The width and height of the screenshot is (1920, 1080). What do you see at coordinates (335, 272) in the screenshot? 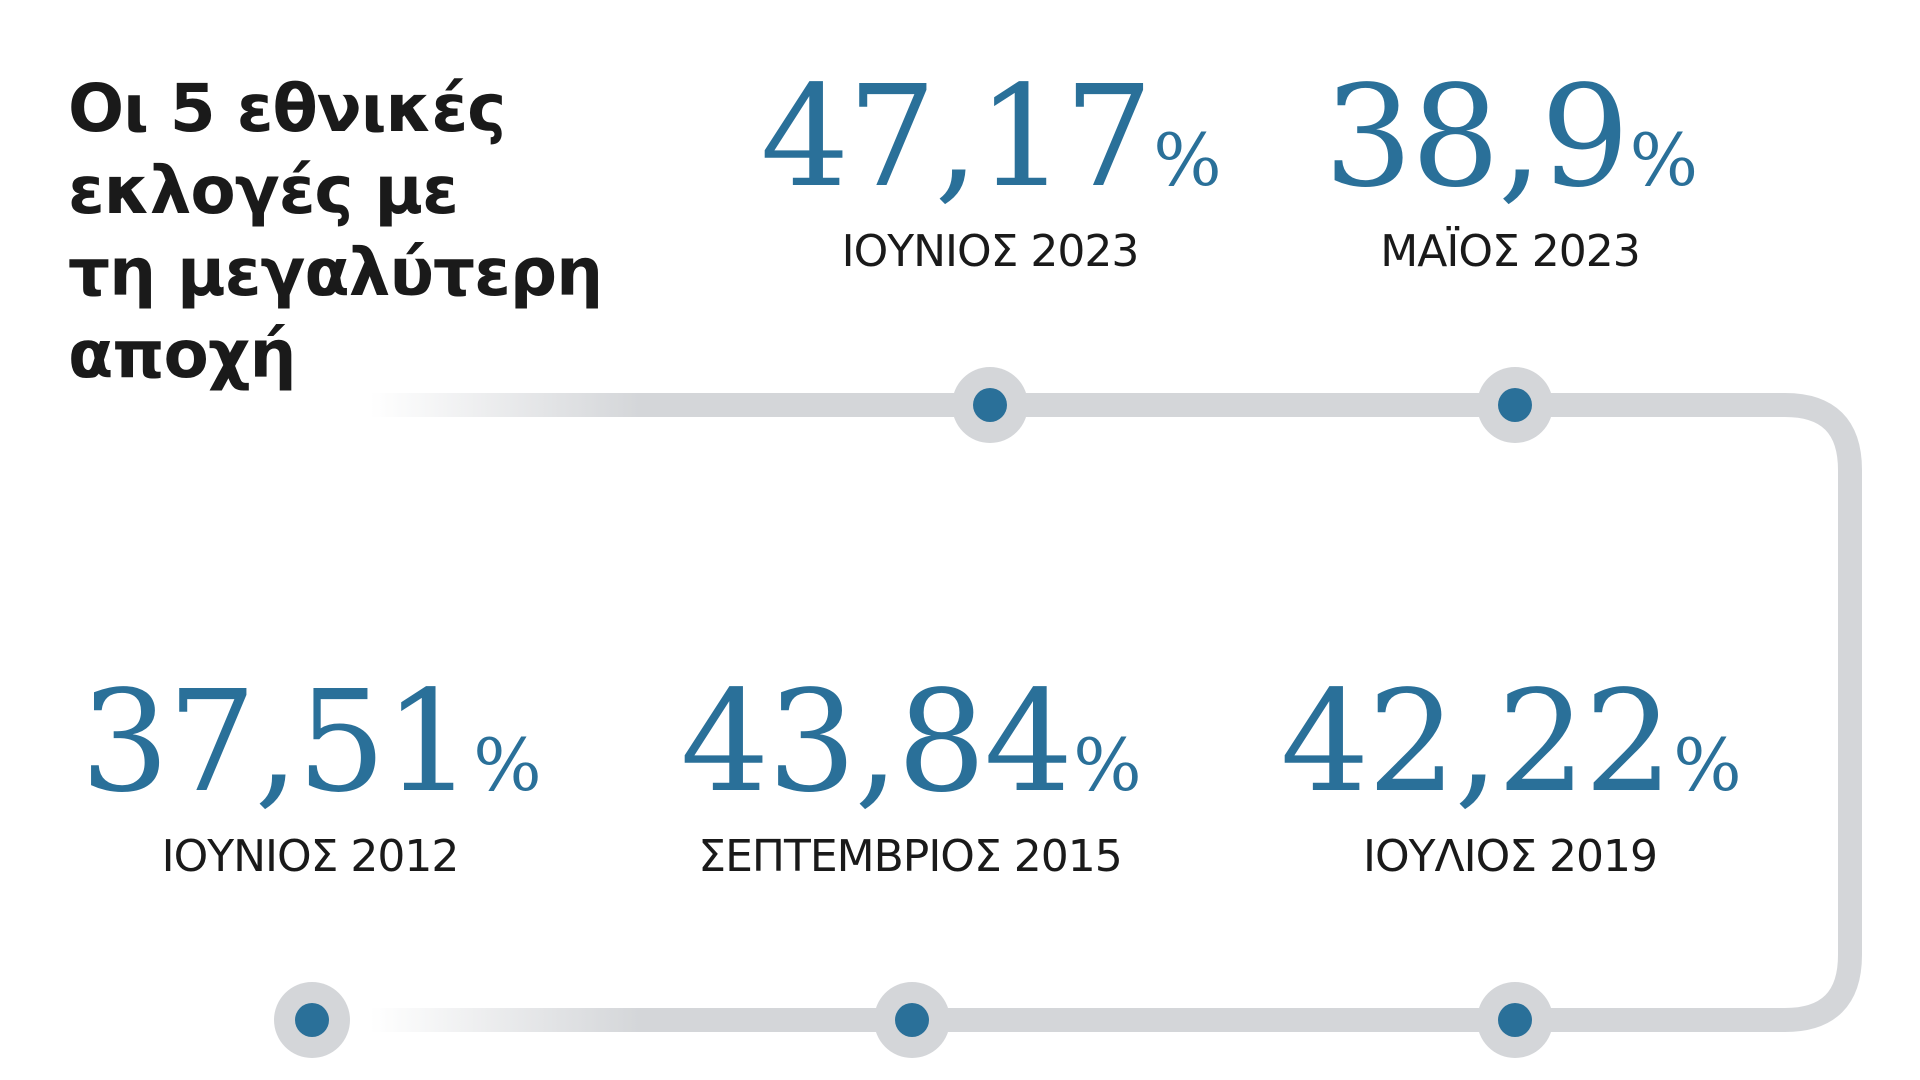
I see `title-line: τη μεγαλύτερη` at bounding box center [335, 272].